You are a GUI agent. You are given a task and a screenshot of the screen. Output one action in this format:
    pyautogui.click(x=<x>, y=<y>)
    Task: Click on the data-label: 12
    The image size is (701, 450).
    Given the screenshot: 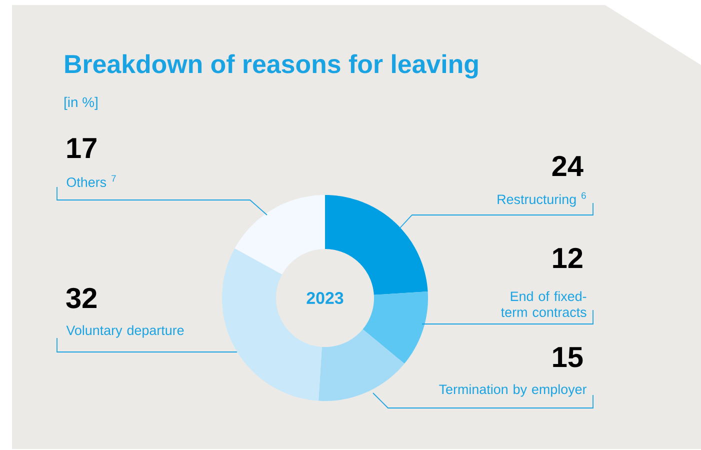 What is the action you would take?
    pyautogui.click(x=567, y=258)
    